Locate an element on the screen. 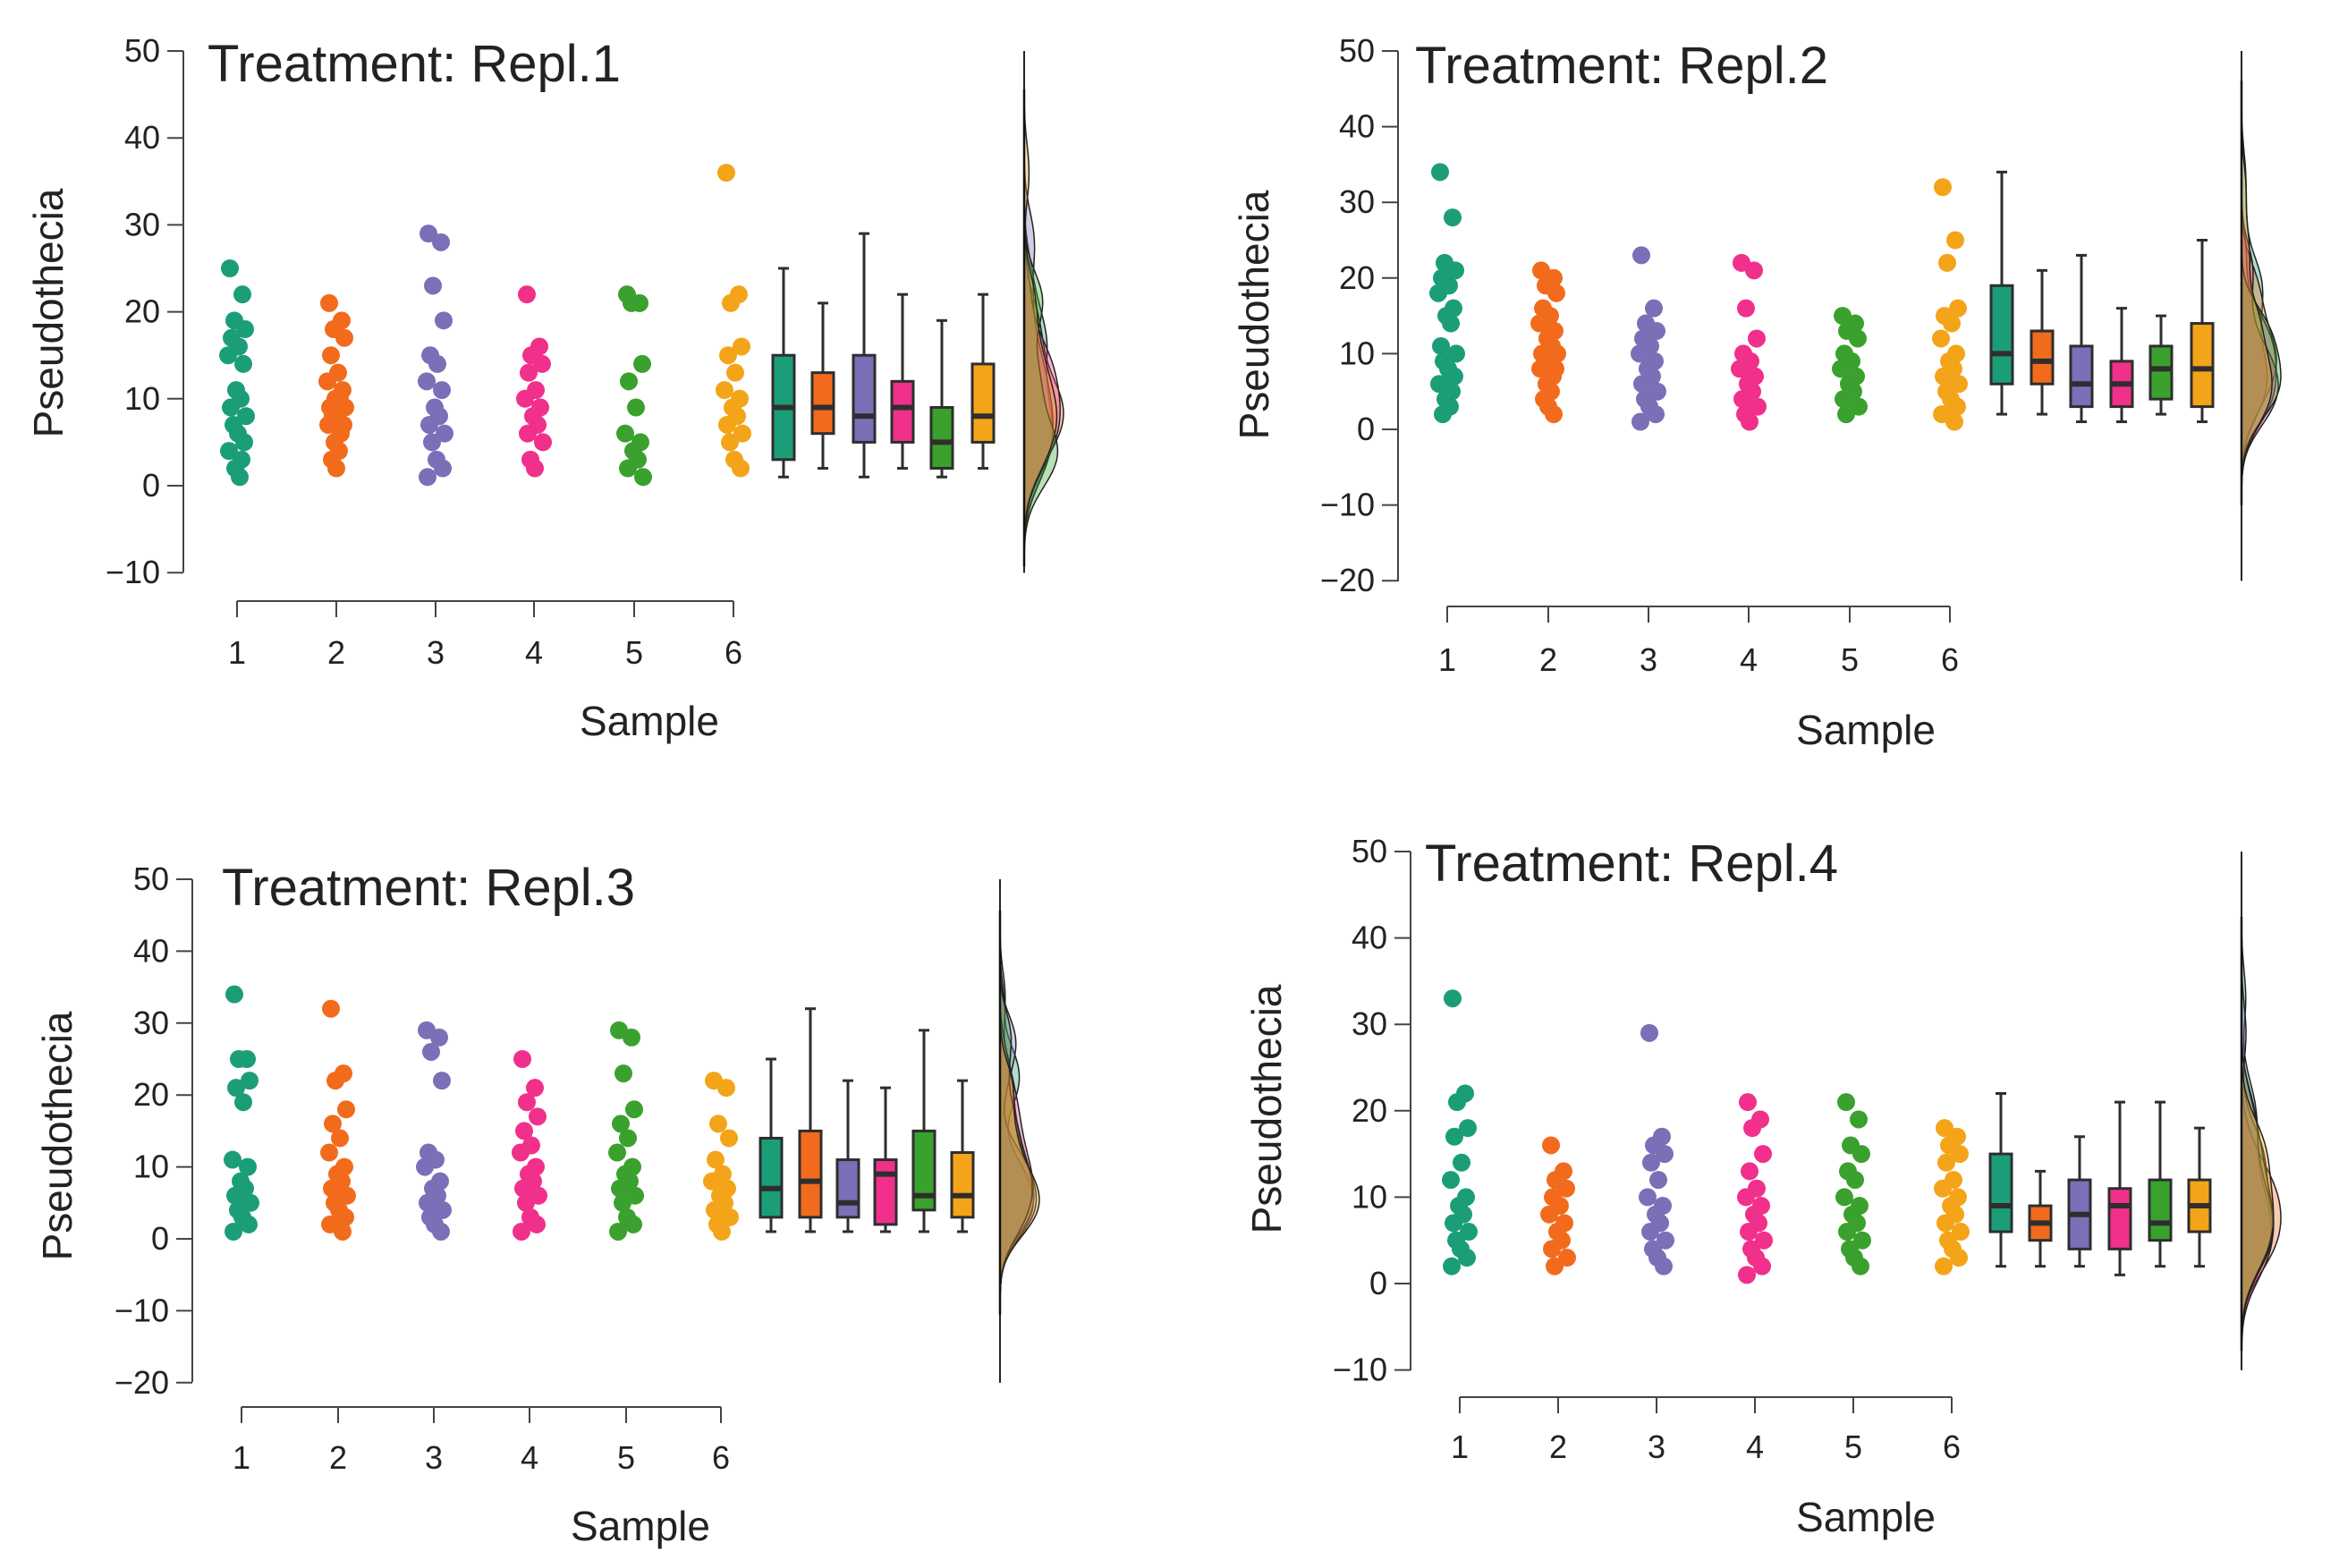  y-tick-label: −10 is located at coordinates (133, 572).